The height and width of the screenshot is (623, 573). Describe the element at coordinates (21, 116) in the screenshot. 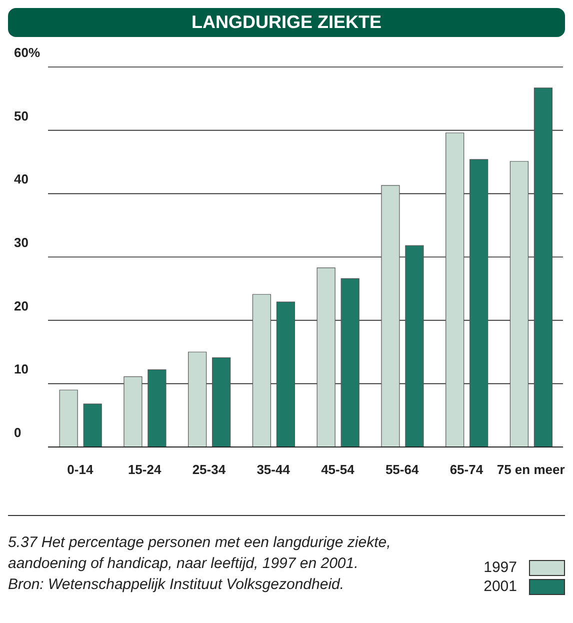

I see `y-tick-label: 50` at that location.